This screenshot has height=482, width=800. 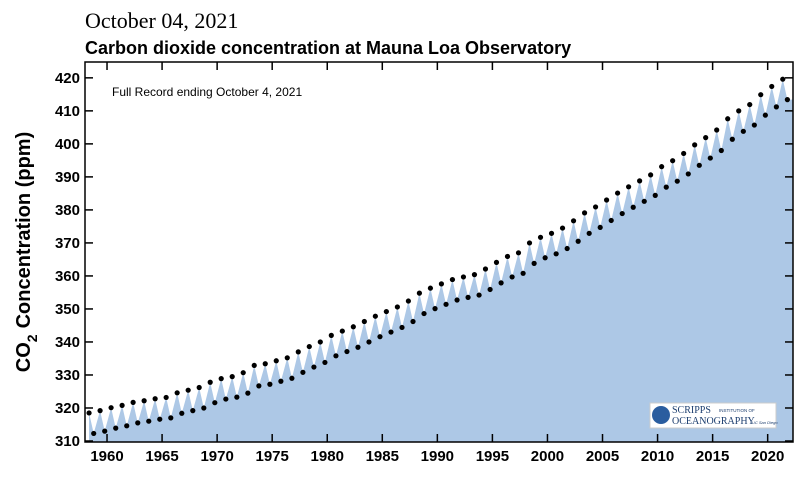 I want to click on logo-text: INSTITUTION OF, so click(x=737, y=410).